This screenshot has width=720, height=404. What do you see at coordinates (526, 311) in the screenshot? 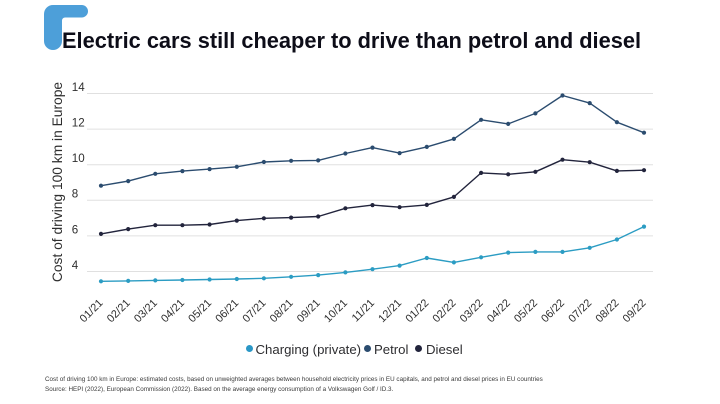
I see `svg-text: 05/22` at bounding box center [526, 311].